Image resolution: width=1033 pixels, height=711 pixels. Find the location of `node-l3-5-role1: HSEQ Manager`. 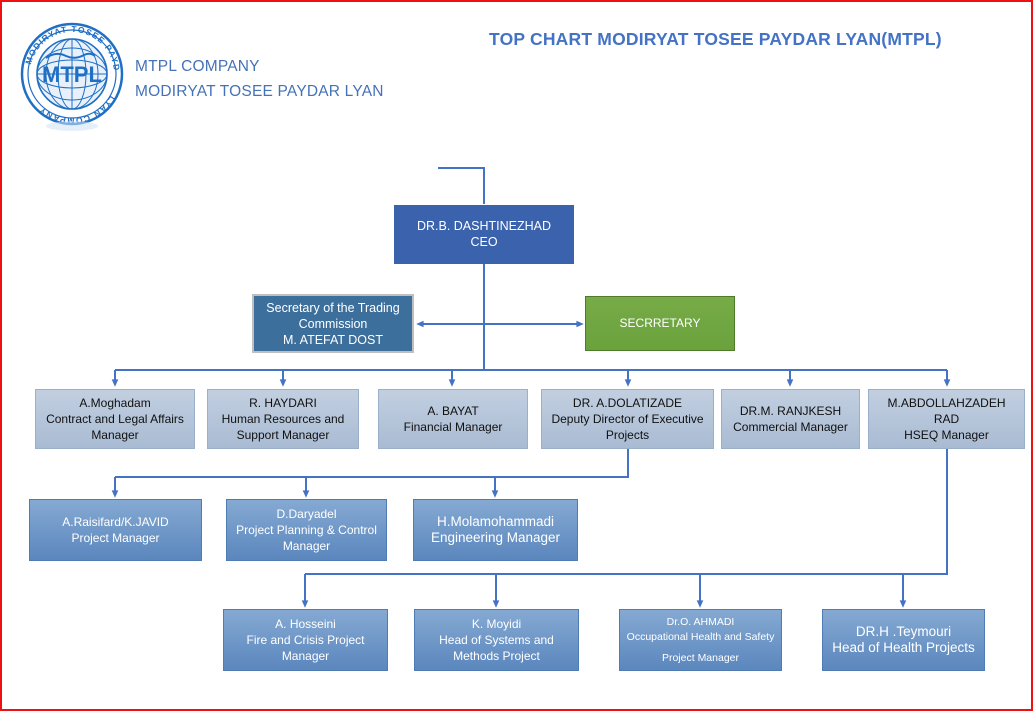

node-l3-5-role1: HSEQ Manager is located at coordinates (946, 435).